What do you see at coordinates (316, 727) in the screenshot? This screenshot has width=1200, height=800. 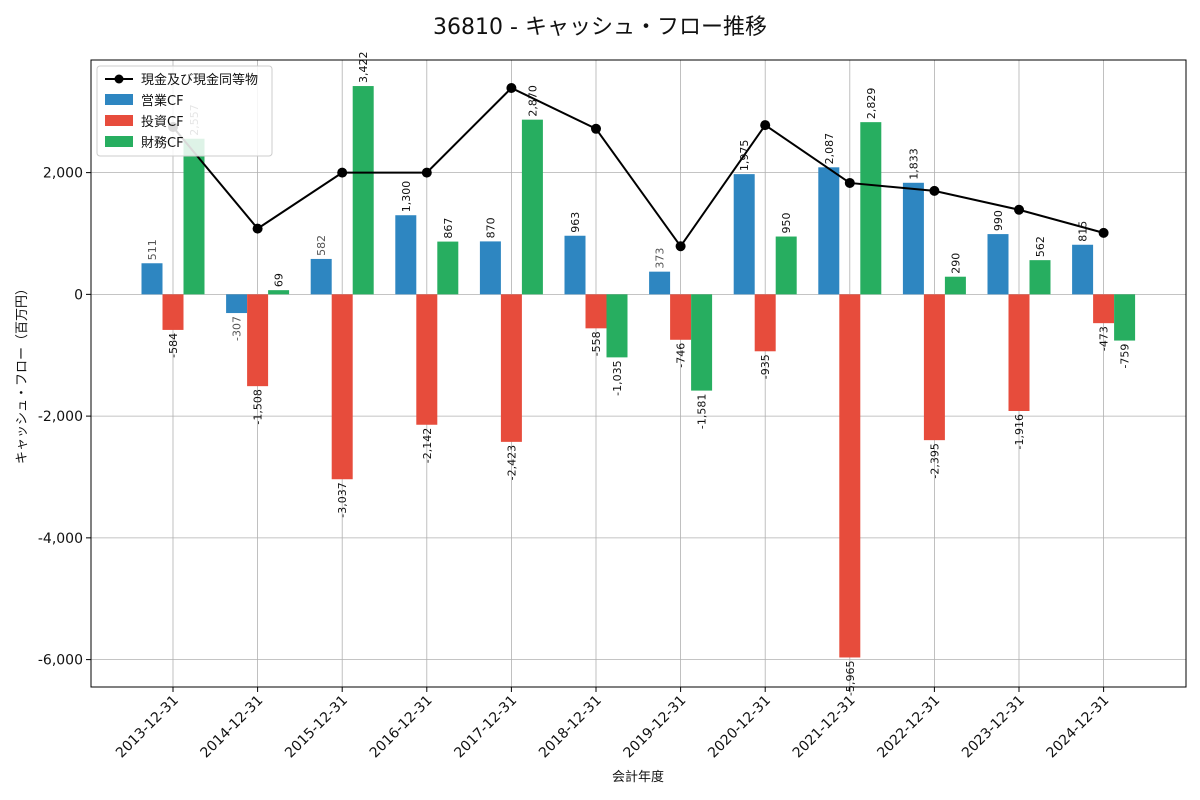 I see `x-tick-label: 2015-12-31` at bounding box center [316, 727].